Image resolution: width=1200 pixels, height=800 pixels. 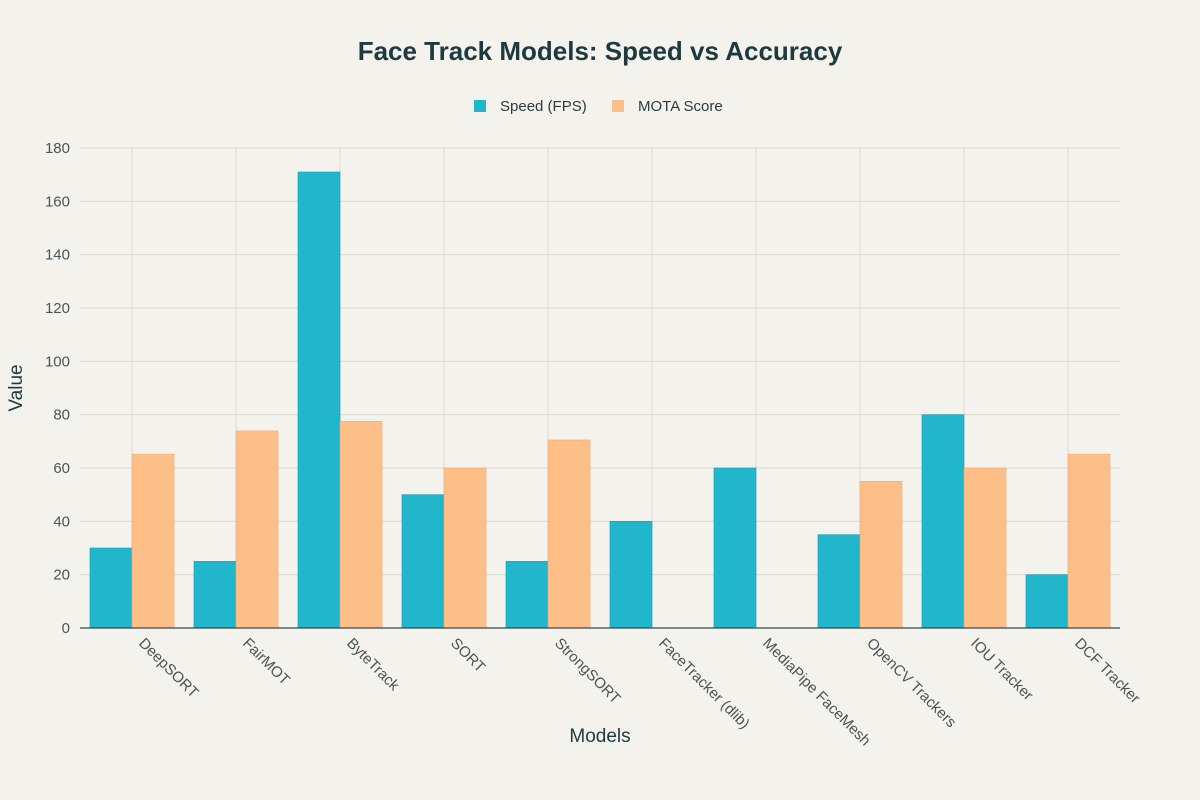 I want to click on x-tick-label: DCF Tracker, so click(x=1107, y=671).